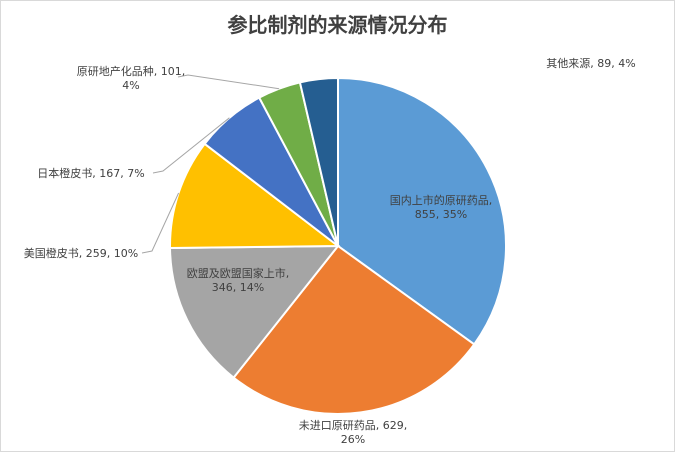 Image resolution: width=675 pixels, height=452 pixels. What do you see at coordinates (353, 432) in the screenshot?
I see `data-label: 未进口原研药品, 629, 26%` at bounding box center [353, 432].